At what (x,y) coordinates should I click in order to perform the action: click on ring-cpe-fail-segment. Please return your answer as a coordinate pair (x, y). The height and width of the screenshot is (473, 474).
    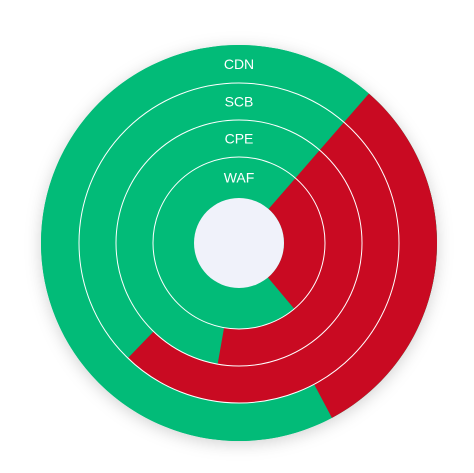
    Looking at the image, I should click on (289, 258).